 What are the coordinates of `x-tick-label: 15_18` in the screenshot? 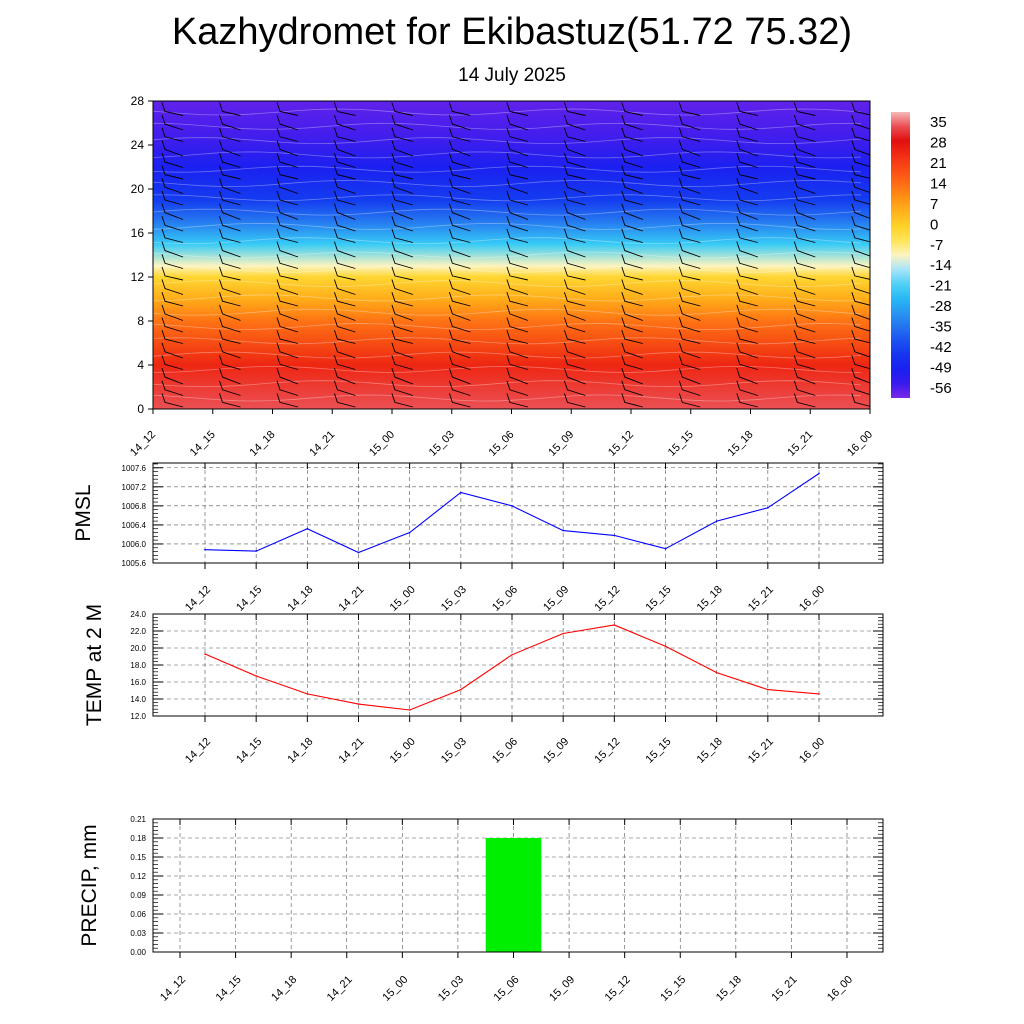 It's located at (741, 444).